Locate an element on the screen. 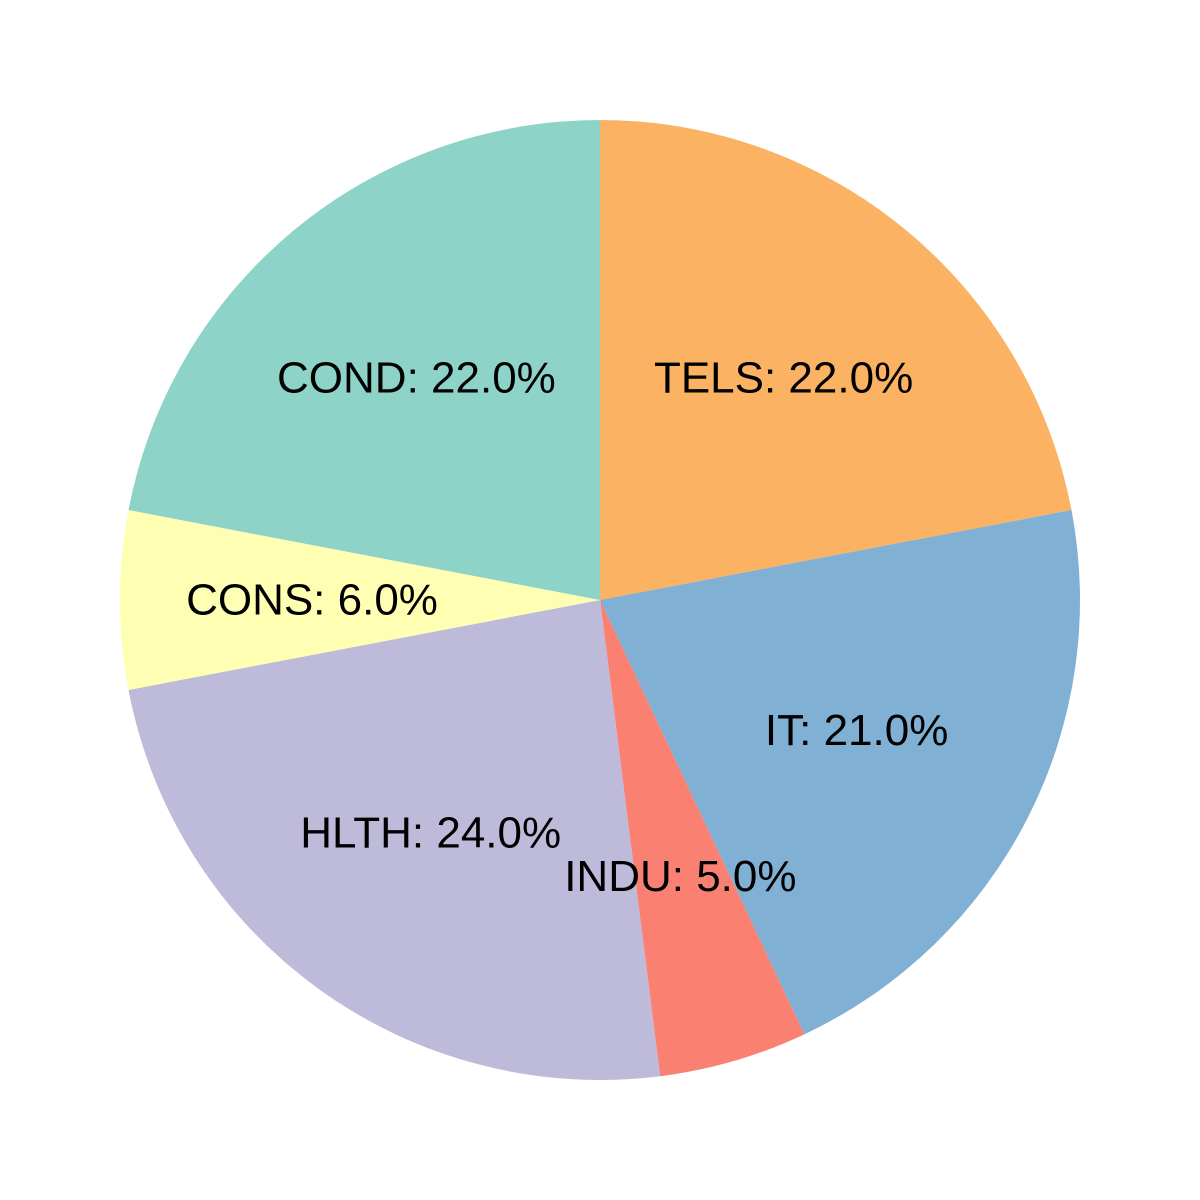  slice-label-tels: TELS: 22.0% is located at coordinates (783, 378).